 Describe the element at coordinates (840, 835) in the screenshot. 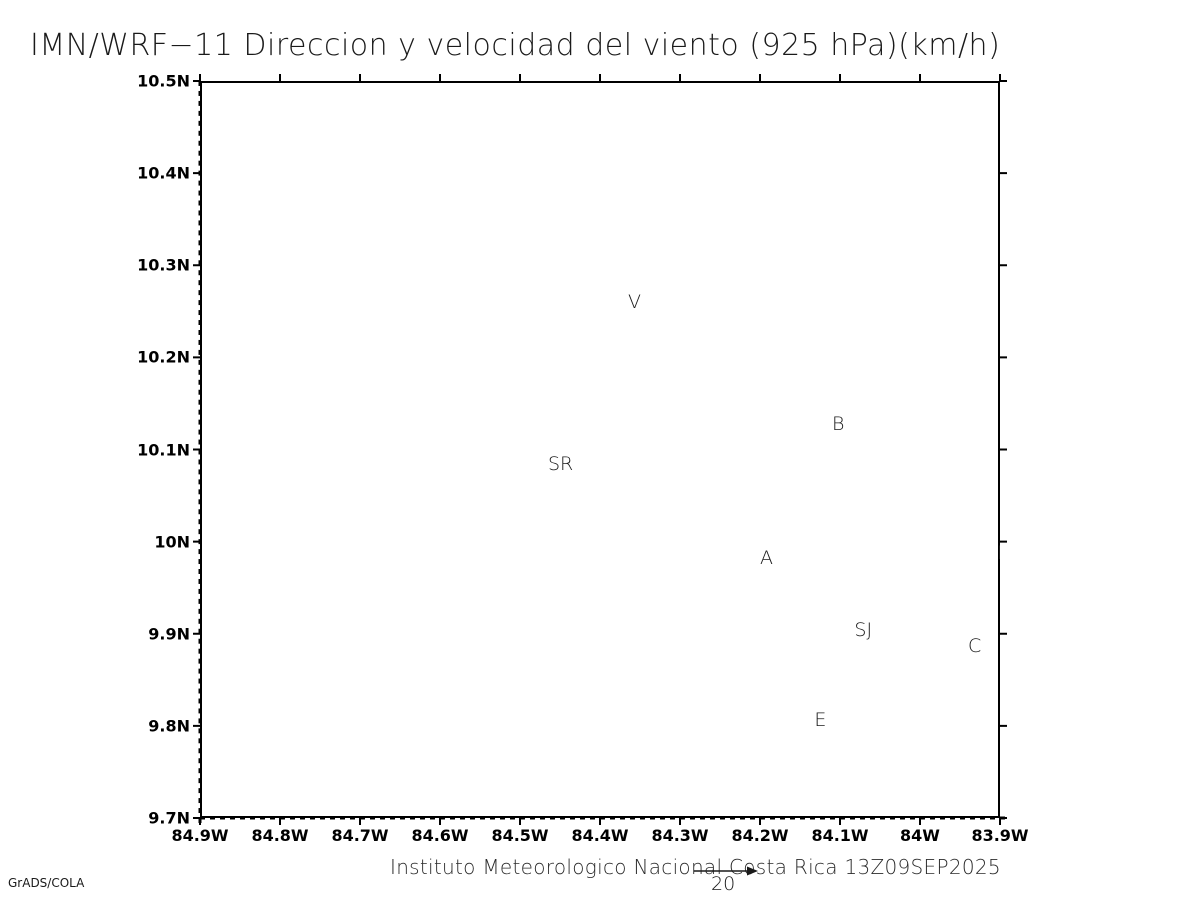

I see `x-axis-tick-label: 84.1W` at that location.